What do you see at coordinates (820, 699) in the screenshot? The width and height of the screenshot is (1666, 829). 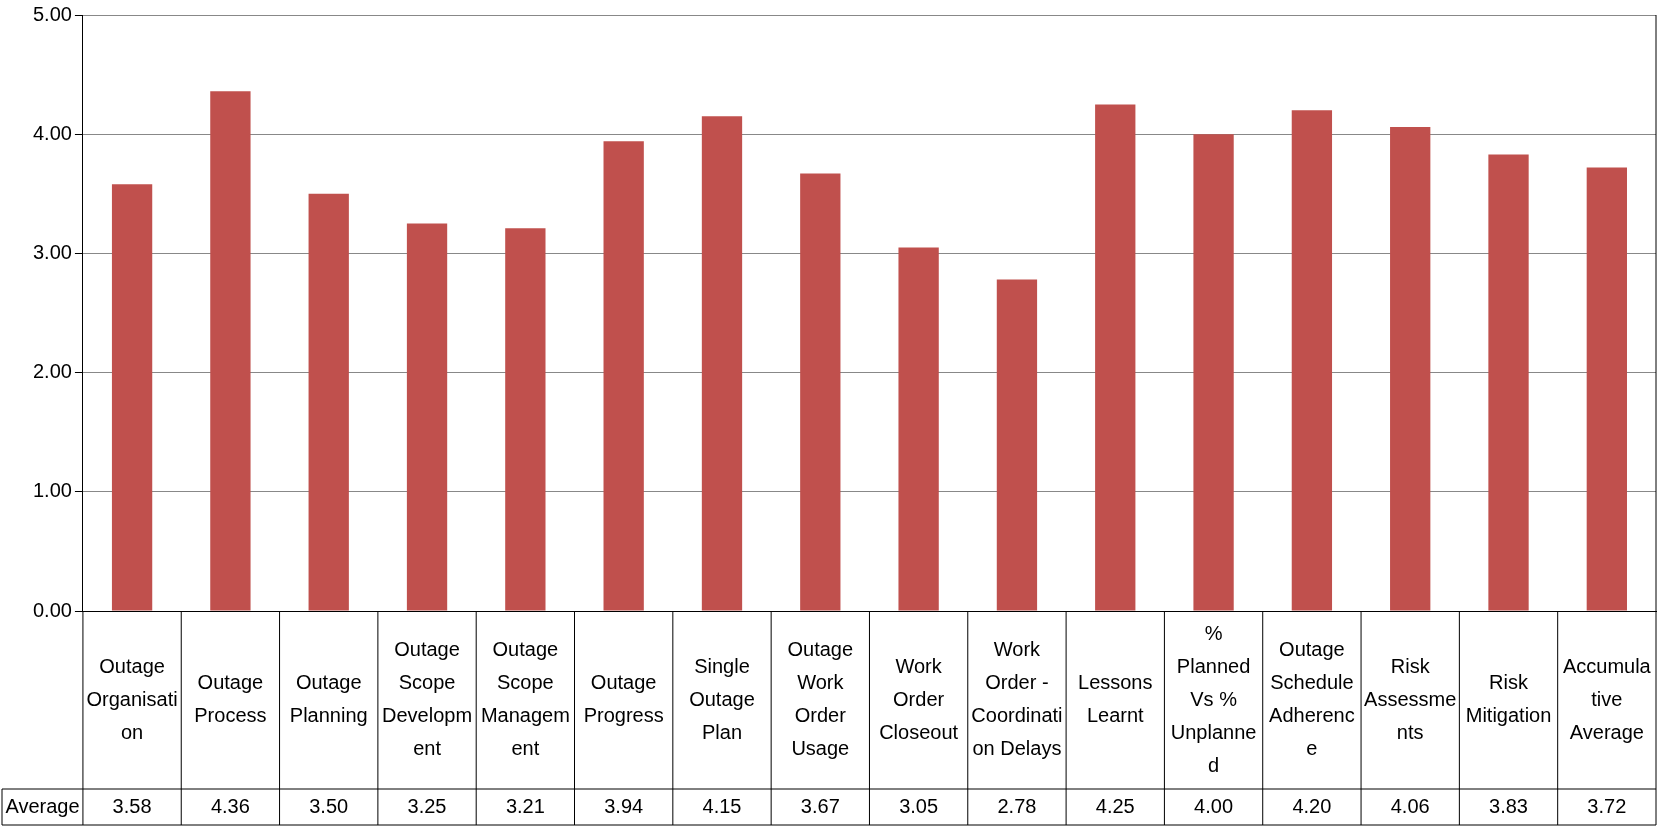 I see `x-tick-label: Outage Work Order Usage` at bounding box center [820, 699].